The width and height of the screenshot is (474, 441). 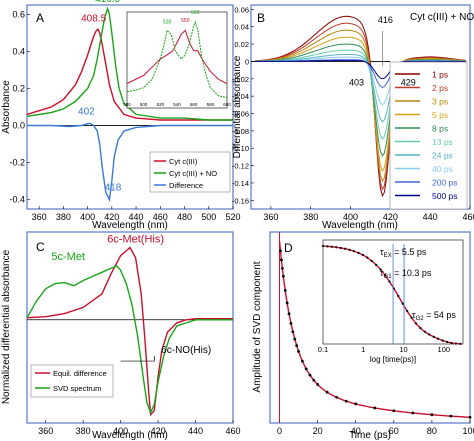 What do you see at coordinates (130, 225) in the screenshot?
I see `panel-a-xlabel: Wavelength (nm)` at bounding box center [130, 225].